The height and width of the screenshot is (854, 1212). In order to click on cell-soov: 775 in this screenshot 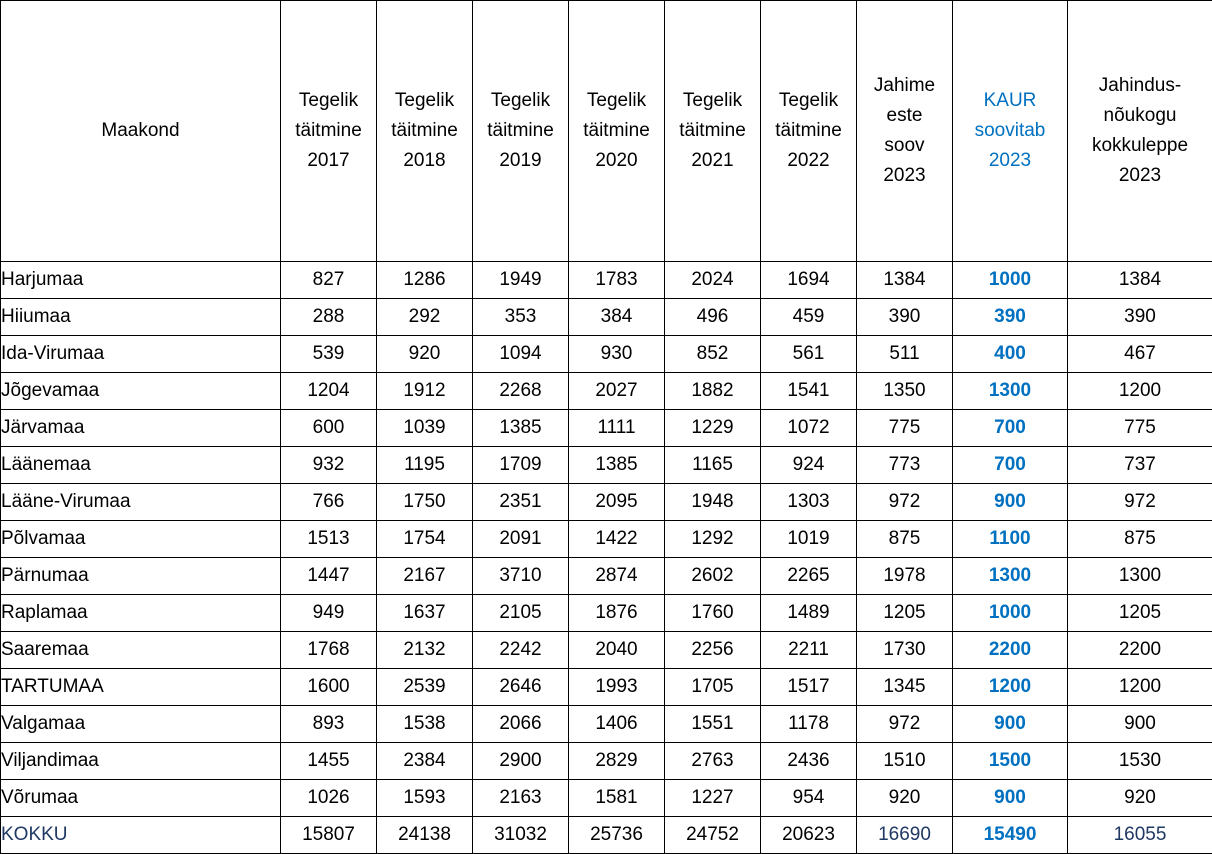, I will do `click(904, 428)`.